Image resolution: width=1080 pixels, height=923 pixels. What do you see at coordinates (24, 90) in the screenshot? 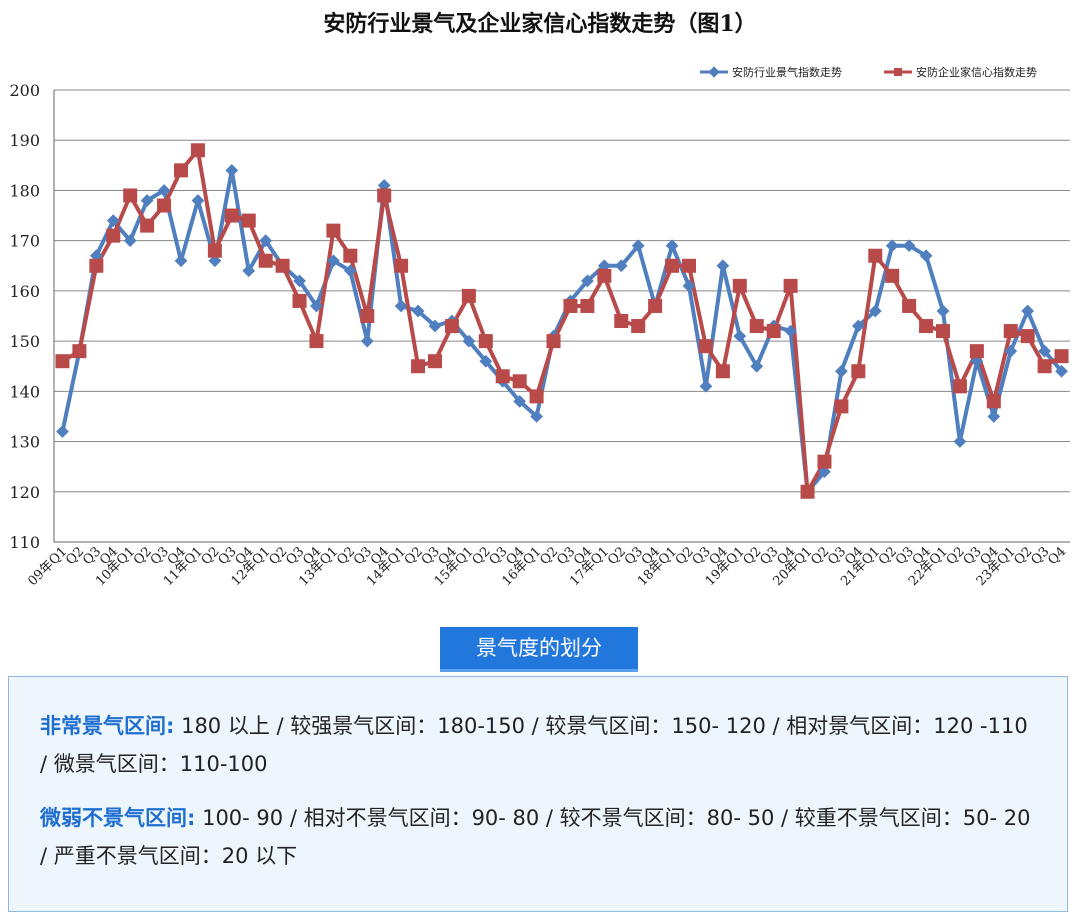
I see `y-tick-label: 200` at bounding box center [24, 90].